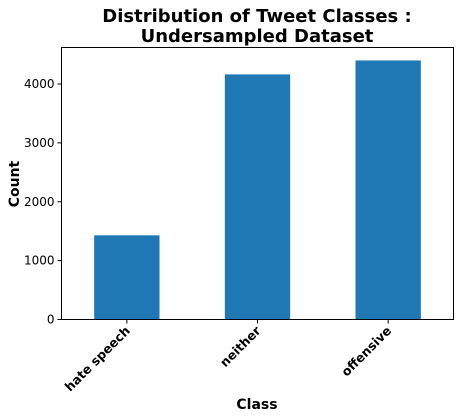 The width and height of the screenshot is (460, 419). What do you see at coordinates (240, 345) in the screenshot?
I see `x-tick-label: neither` at bounding box center [240, 345].